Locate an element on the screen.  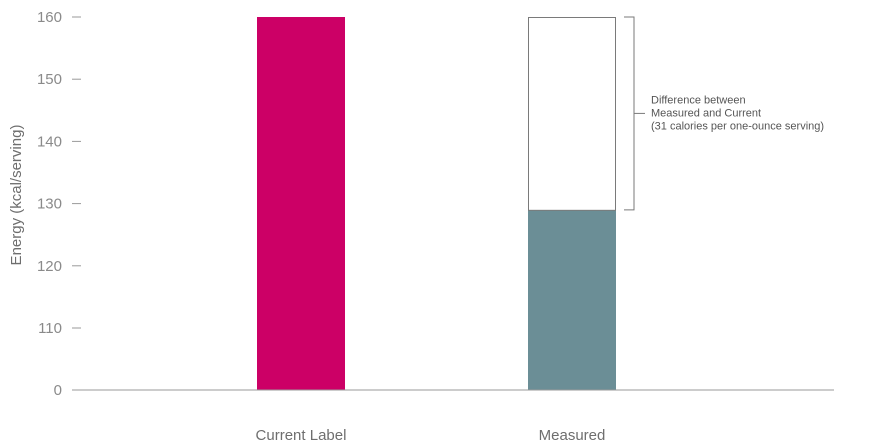
annotation-text-line: Difference between is located at coordinates (698, 100).